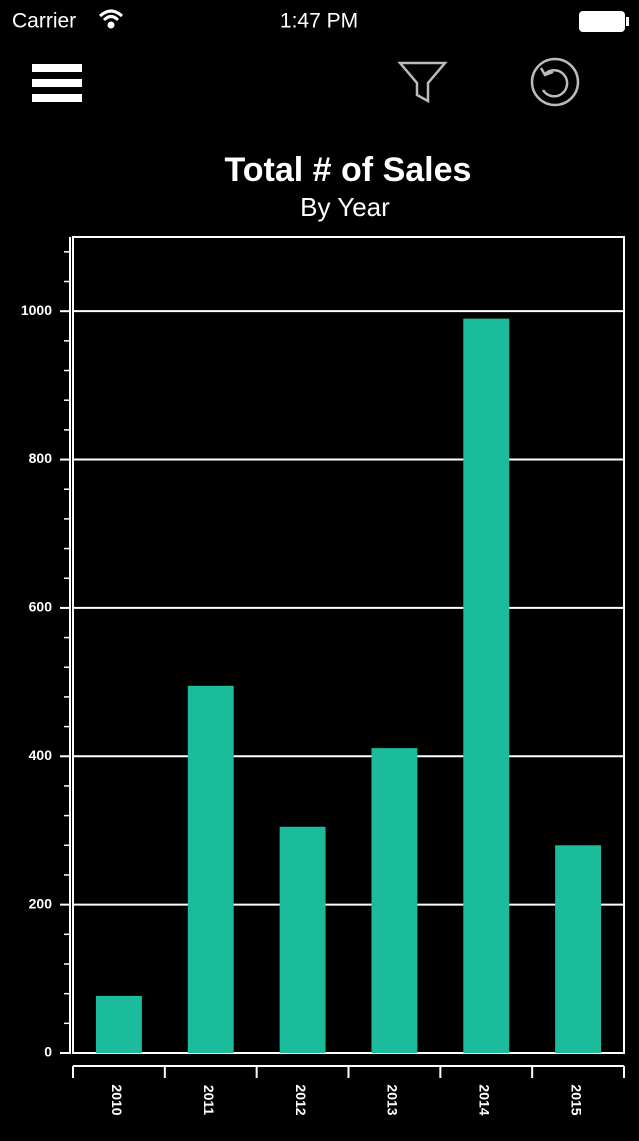 This screenshot has height=1141, width=639. Describe the element at coordinates (209, 1100) in the screenshot. I see `x-tick-label: 2011` at that location.